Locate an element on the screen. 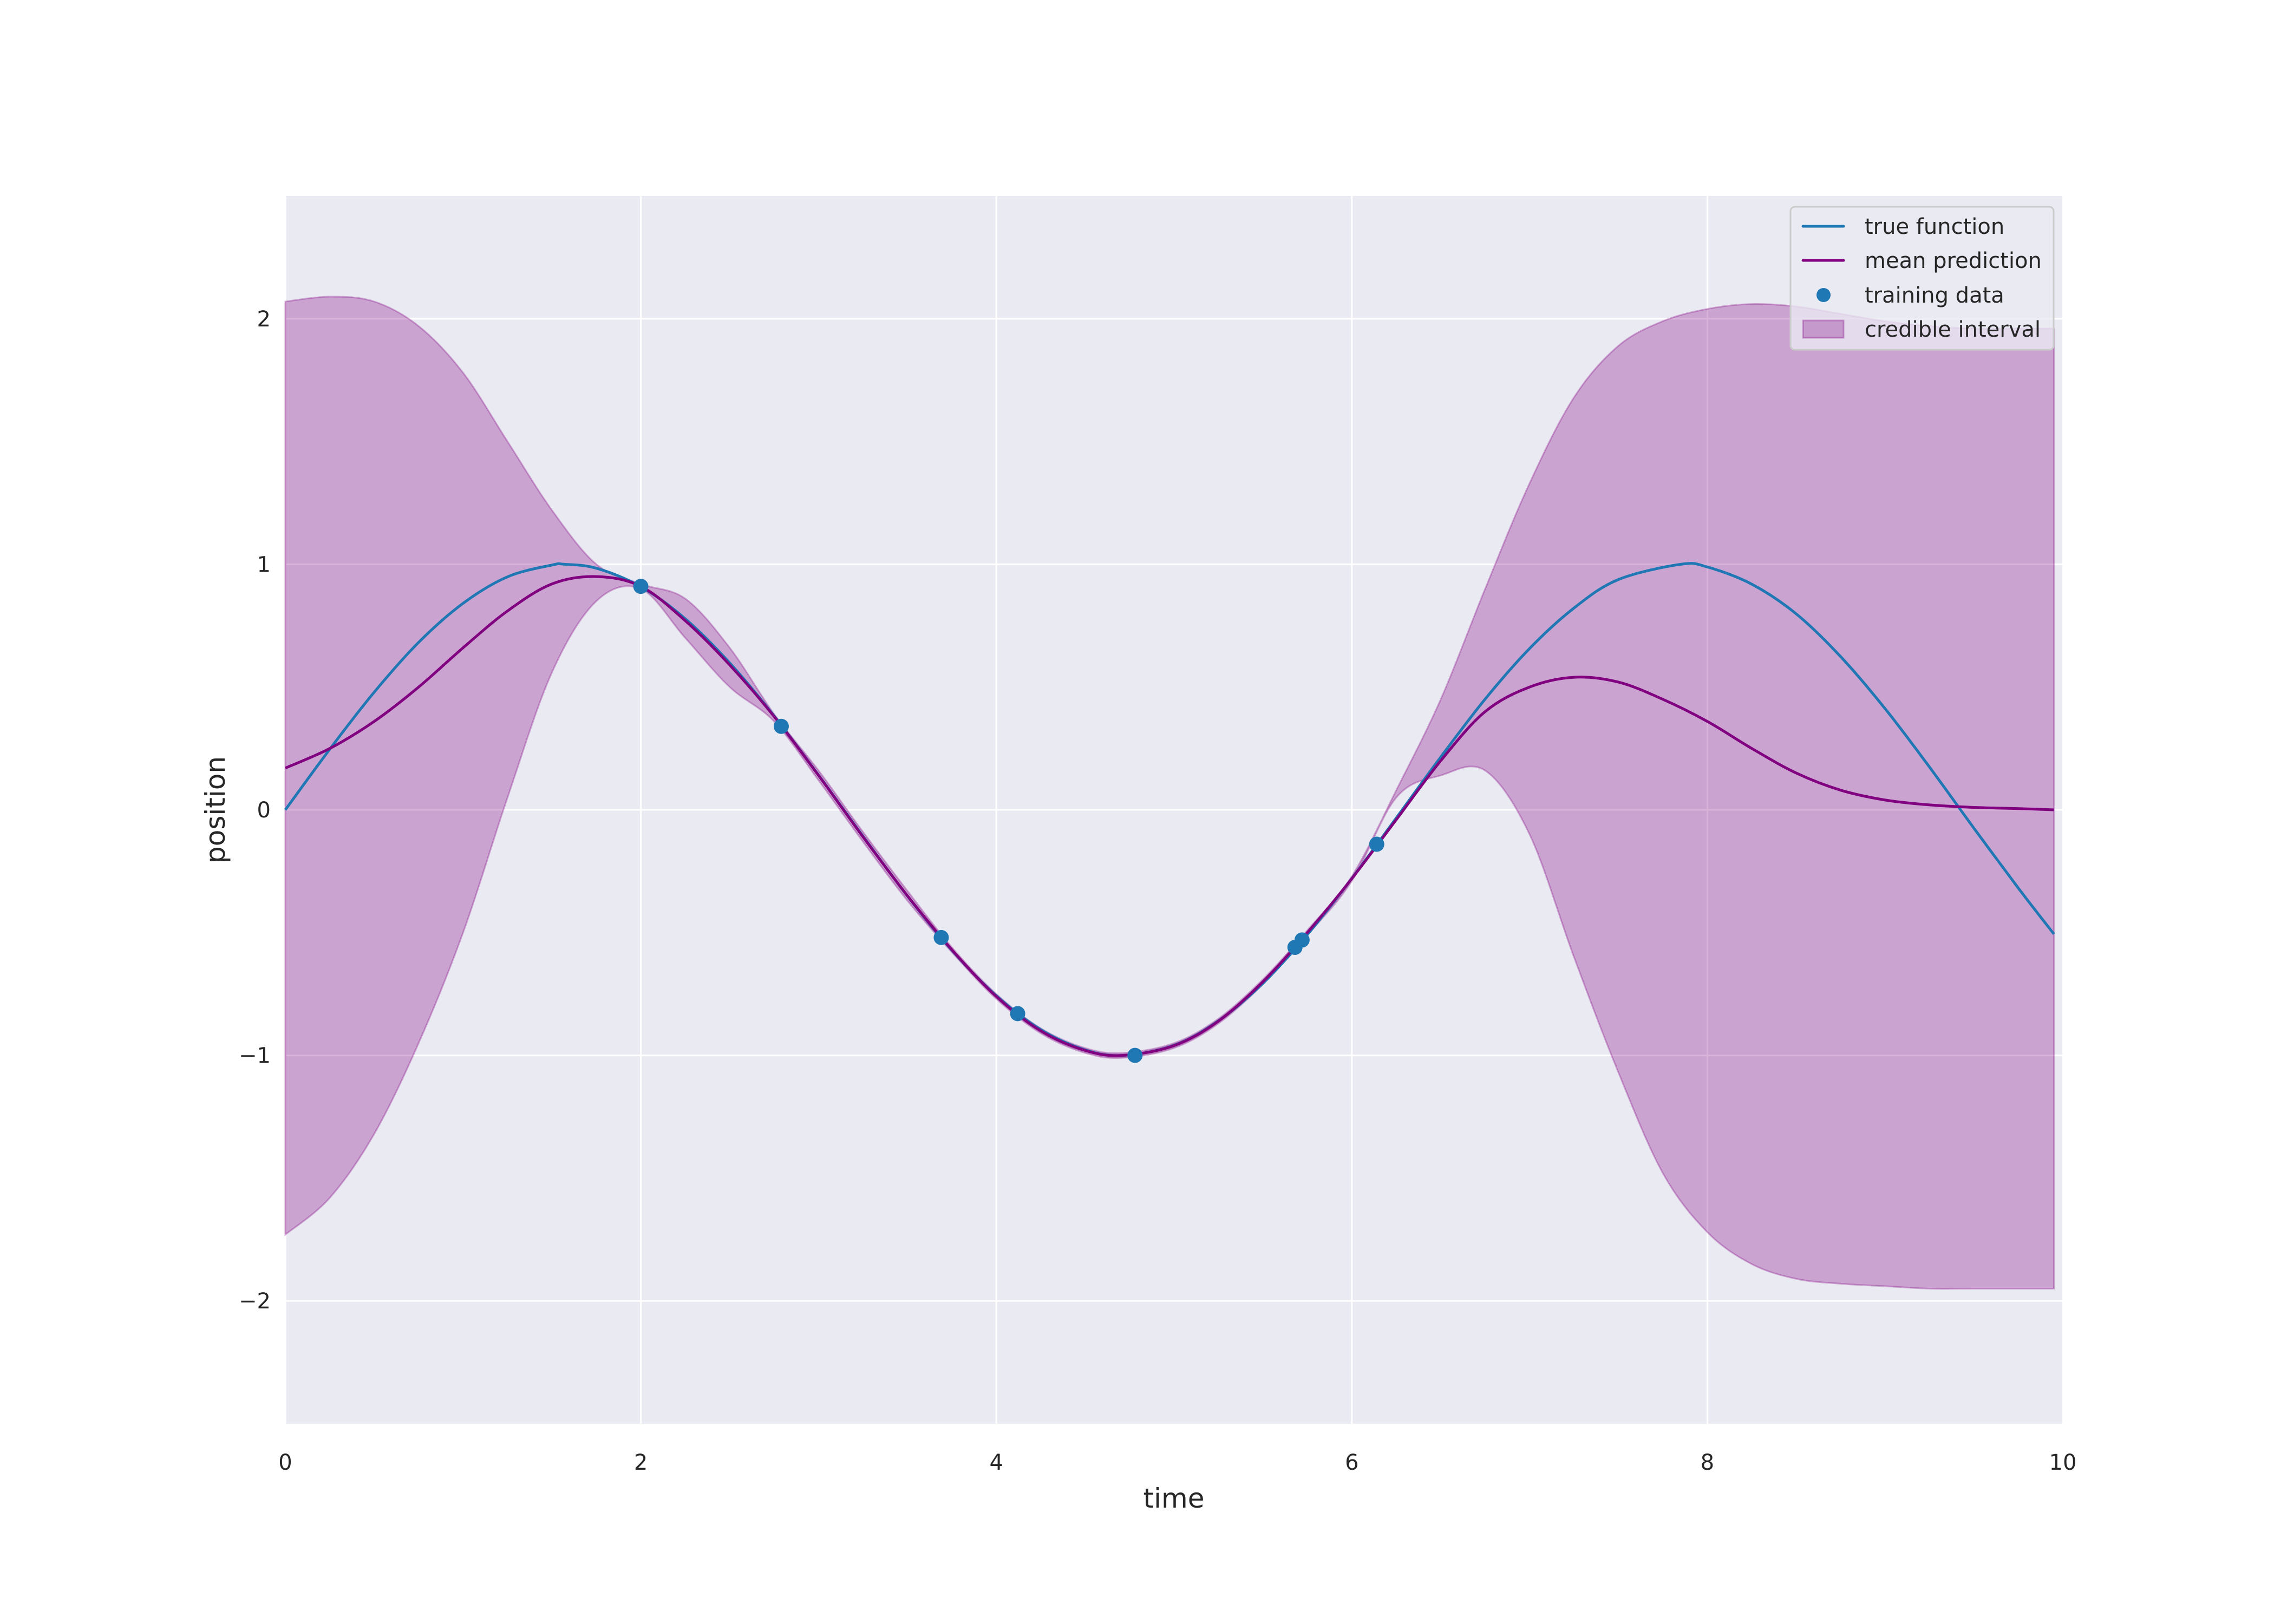  legend-credible-interval-icon is located at coordinates (1824, 329).